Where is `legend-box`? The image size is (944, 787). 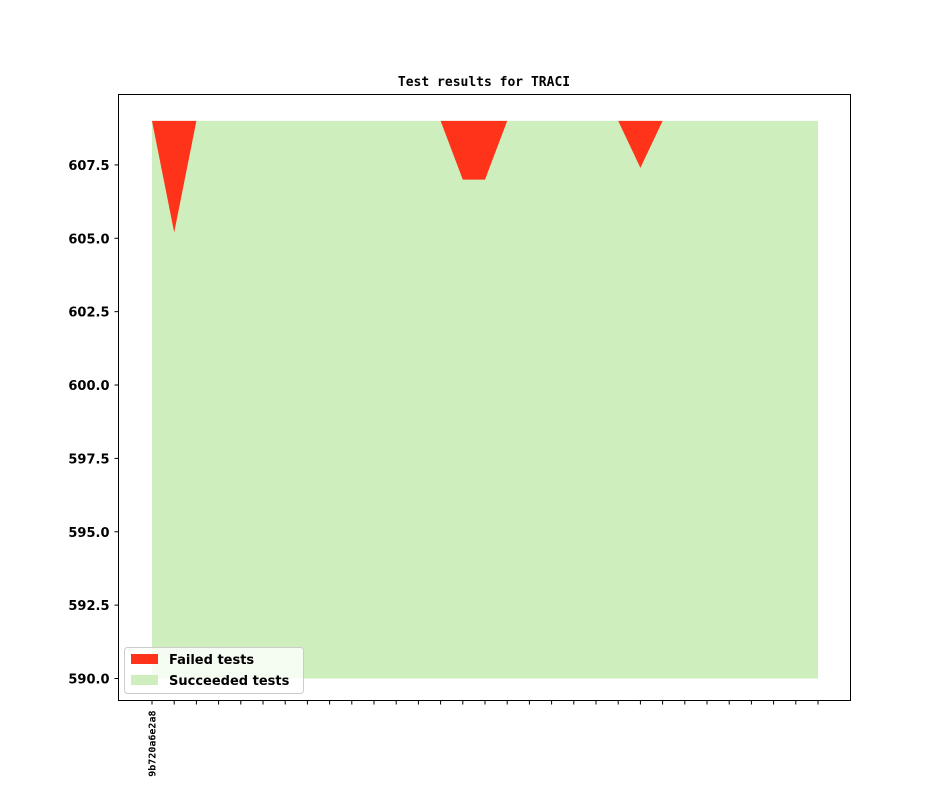 legend-box is located at coordinates (214, 670).